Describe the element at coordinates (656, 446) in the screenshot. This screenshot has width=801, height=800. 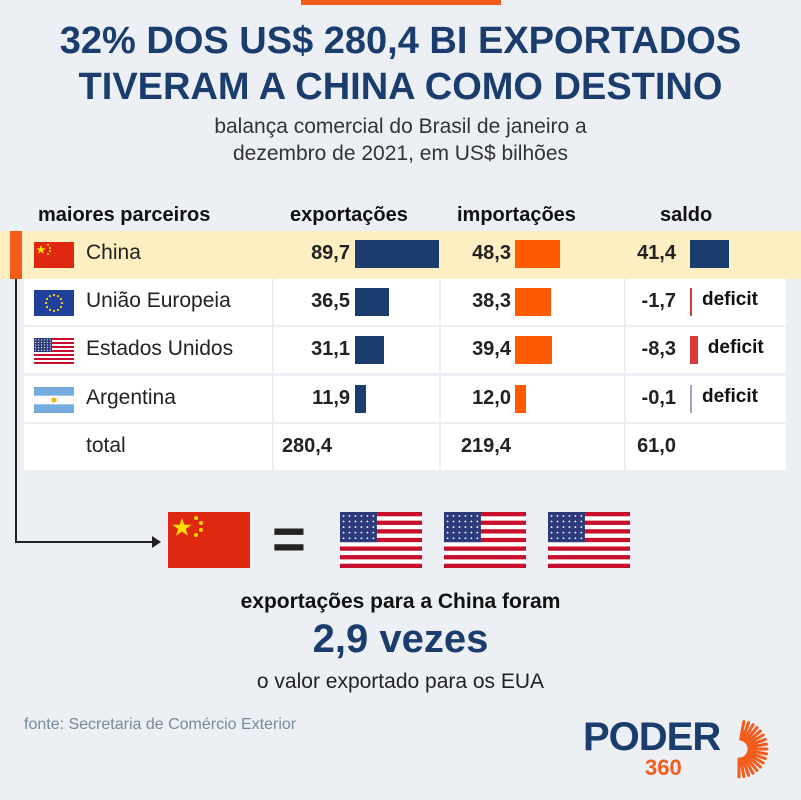
I see `total-balance: 61,0` at that location.